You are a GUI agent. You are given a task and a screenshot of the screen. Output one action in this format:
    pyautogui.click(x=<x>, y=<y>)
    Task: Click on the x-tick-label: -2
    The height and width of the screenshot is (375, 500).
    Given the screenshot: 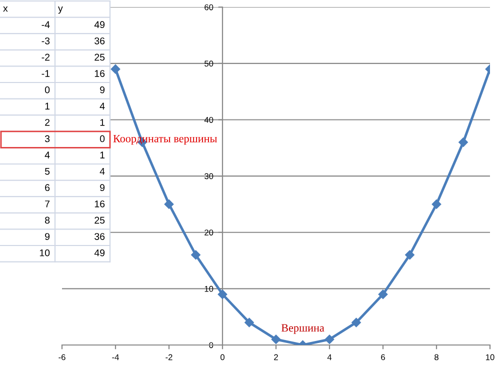 What is the action you would take?
    pyautogui.click(x=169, y=357)
    